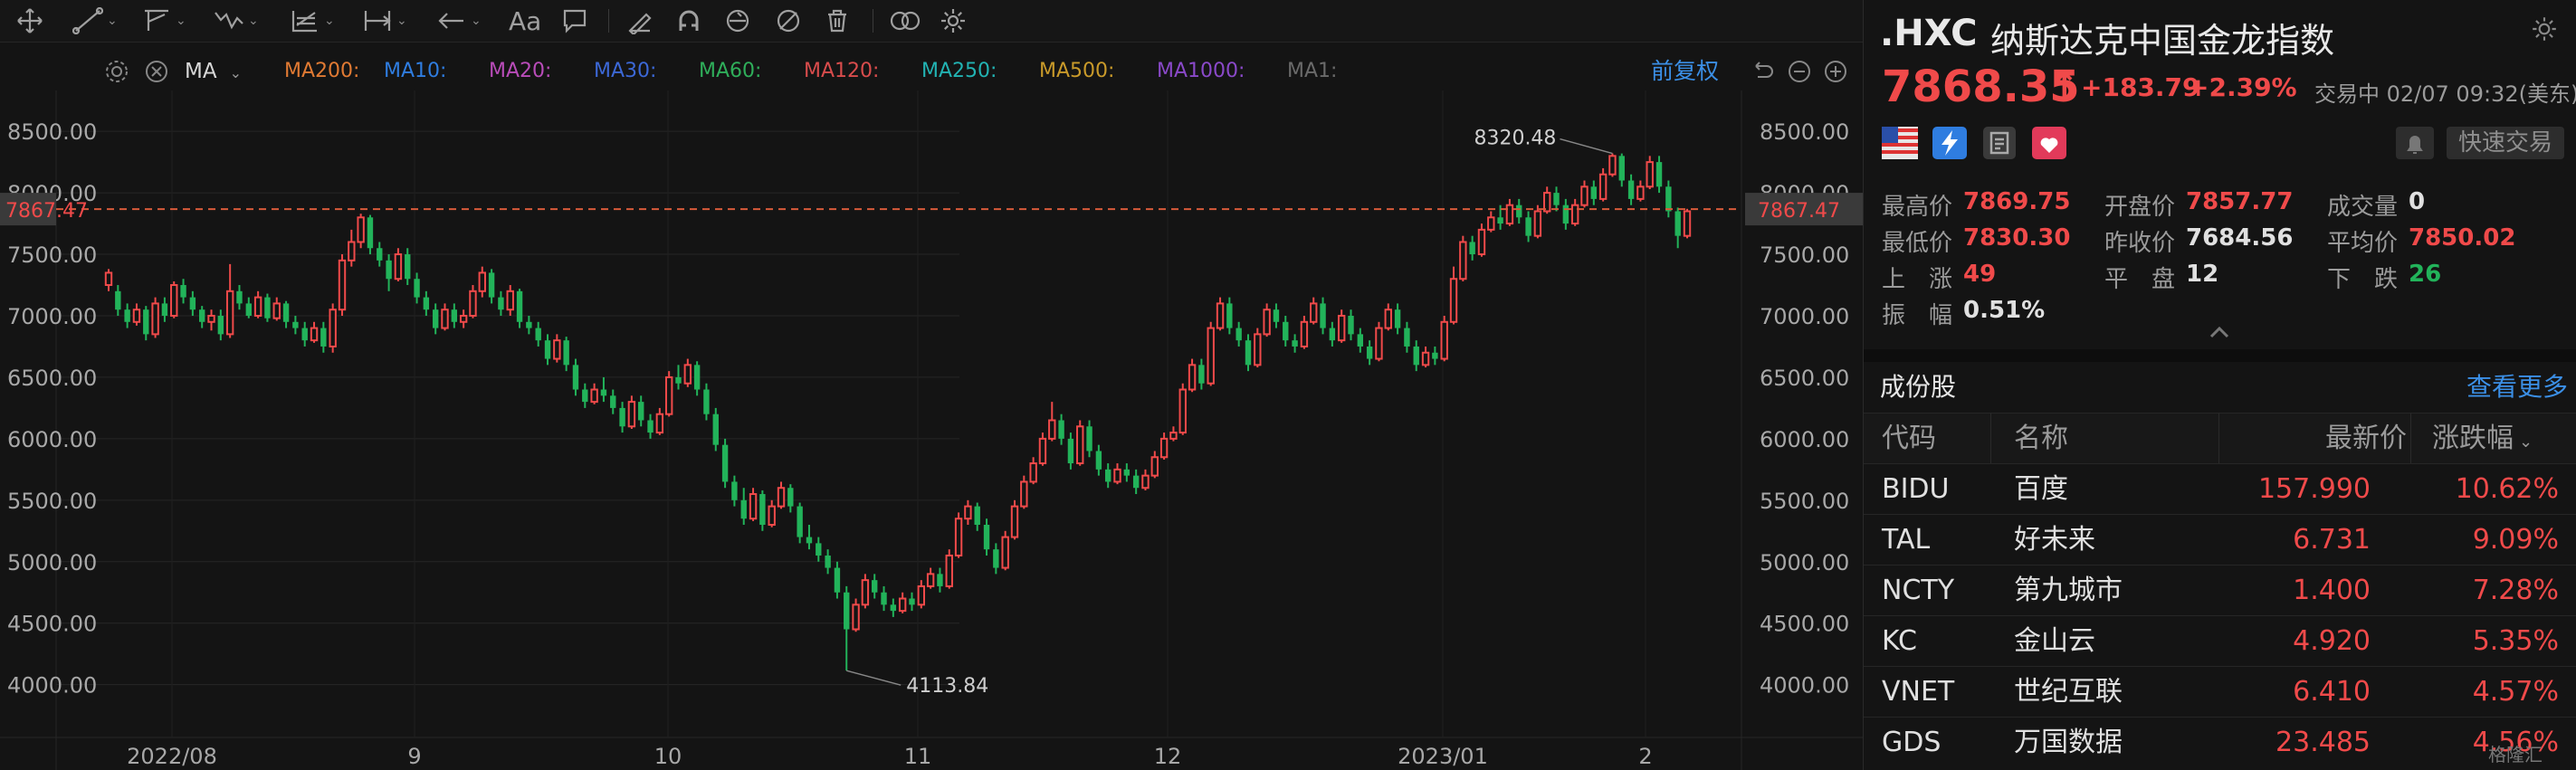 The width and height of the screenshot is (2576, 770). Describe the element at coordinates (625, 71) in the screenshot. I see `ma-label-30: MA30:` at that location.